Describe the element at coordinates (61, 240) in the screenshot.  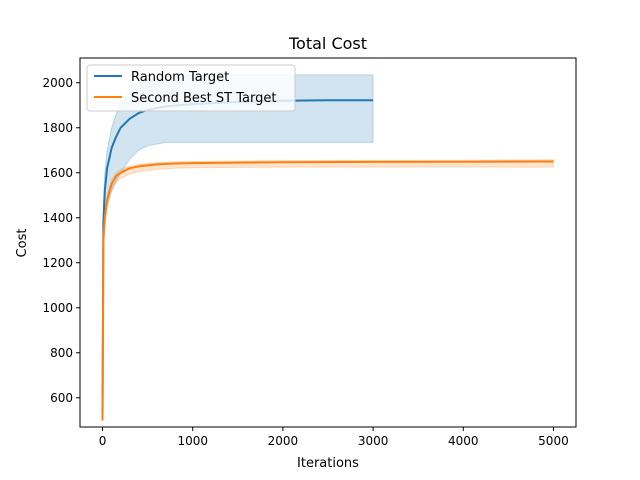
I see `y-axis-ticks: 600 800 1000 1200 1400 1600 1800 2000` at that location.